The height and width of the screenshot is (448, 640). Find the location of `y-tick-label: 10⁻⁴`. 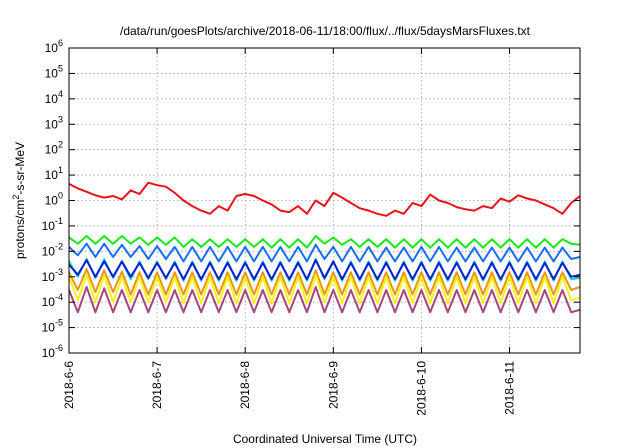

y-tick-label: 10⁻⁴ is located at coordinates (52, 300).